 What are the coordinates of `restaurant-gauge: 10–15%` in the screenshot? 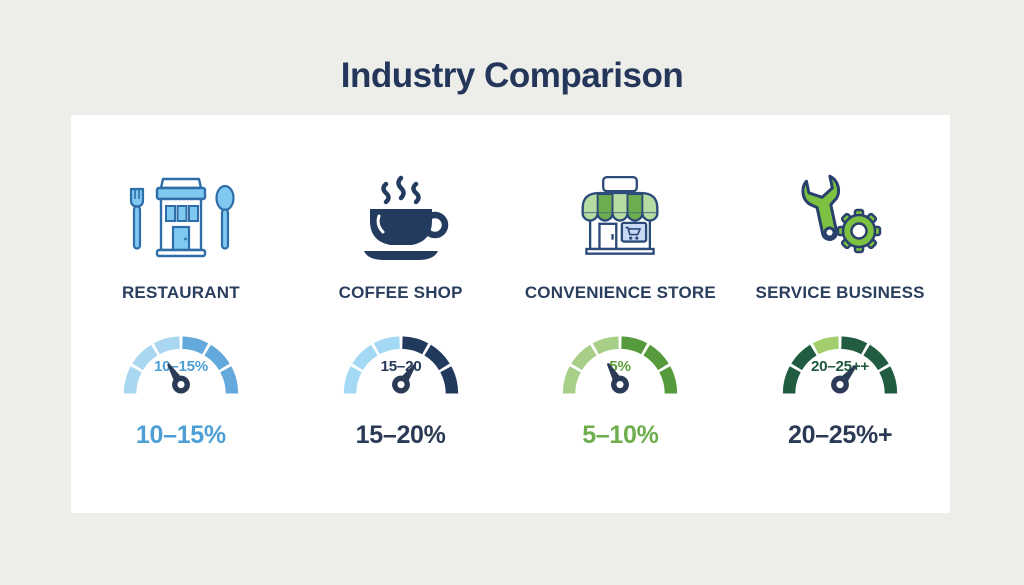 It's located at (181, 364).